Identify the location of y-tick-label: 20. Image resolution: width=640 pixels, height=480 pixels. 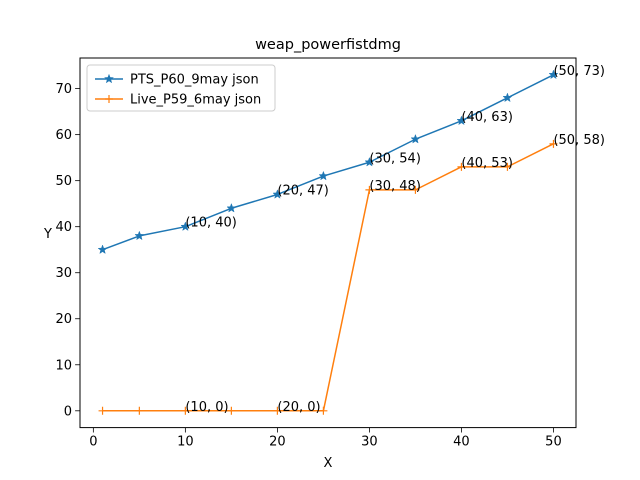
(63, 319).